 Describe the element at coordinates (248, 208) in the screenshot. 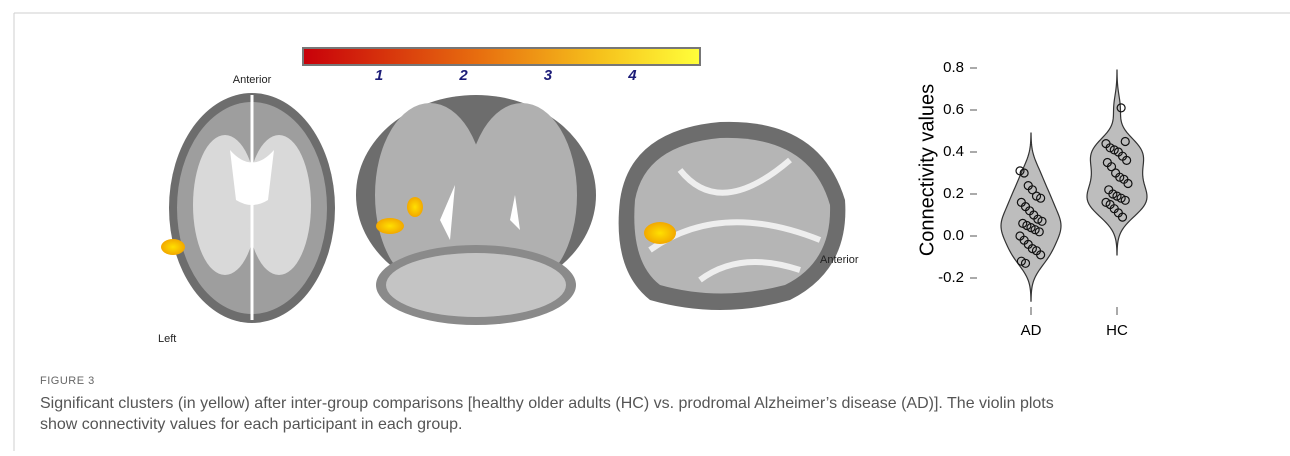

I see `axial-brain` at that location.